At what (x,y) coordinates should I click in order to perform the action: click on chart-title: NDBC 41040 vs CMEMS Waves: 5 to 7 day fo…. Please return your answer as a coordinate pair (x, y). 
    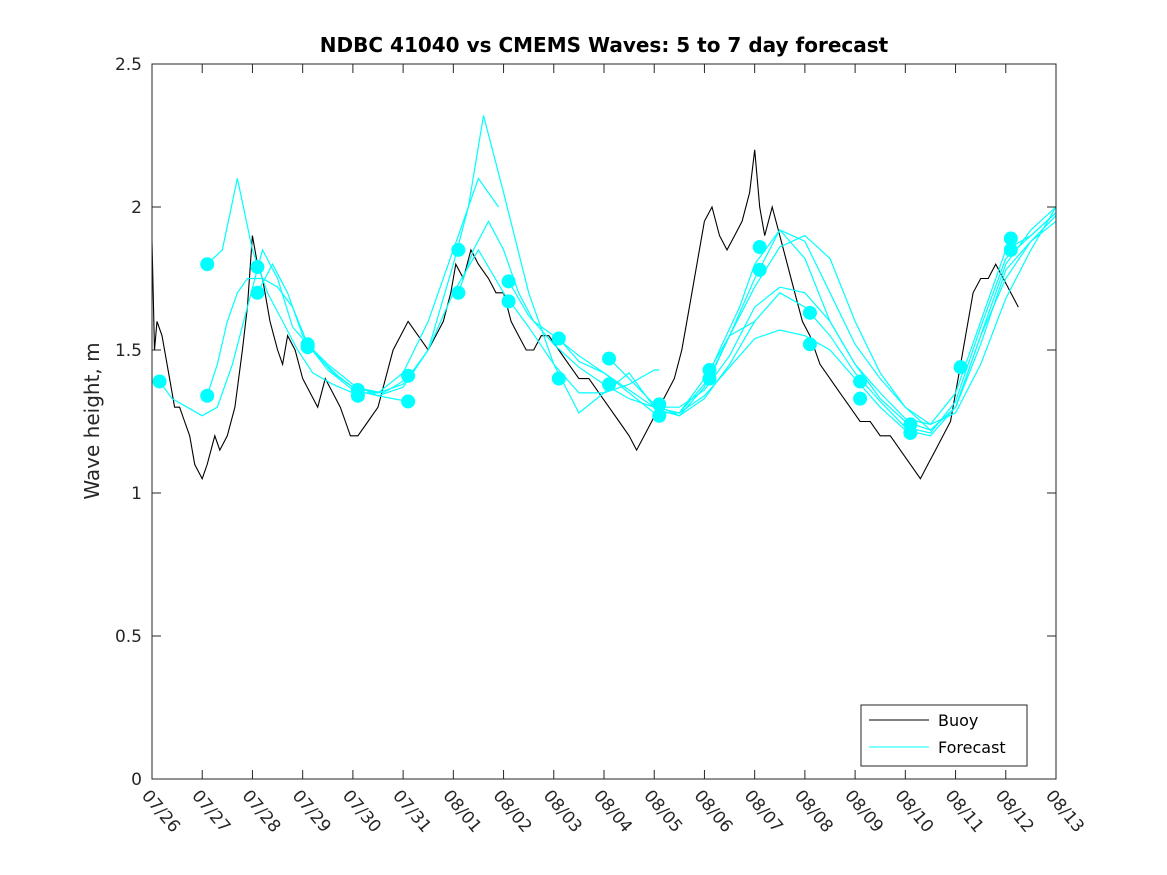
    Looking at the image, I should click on (604, 45).